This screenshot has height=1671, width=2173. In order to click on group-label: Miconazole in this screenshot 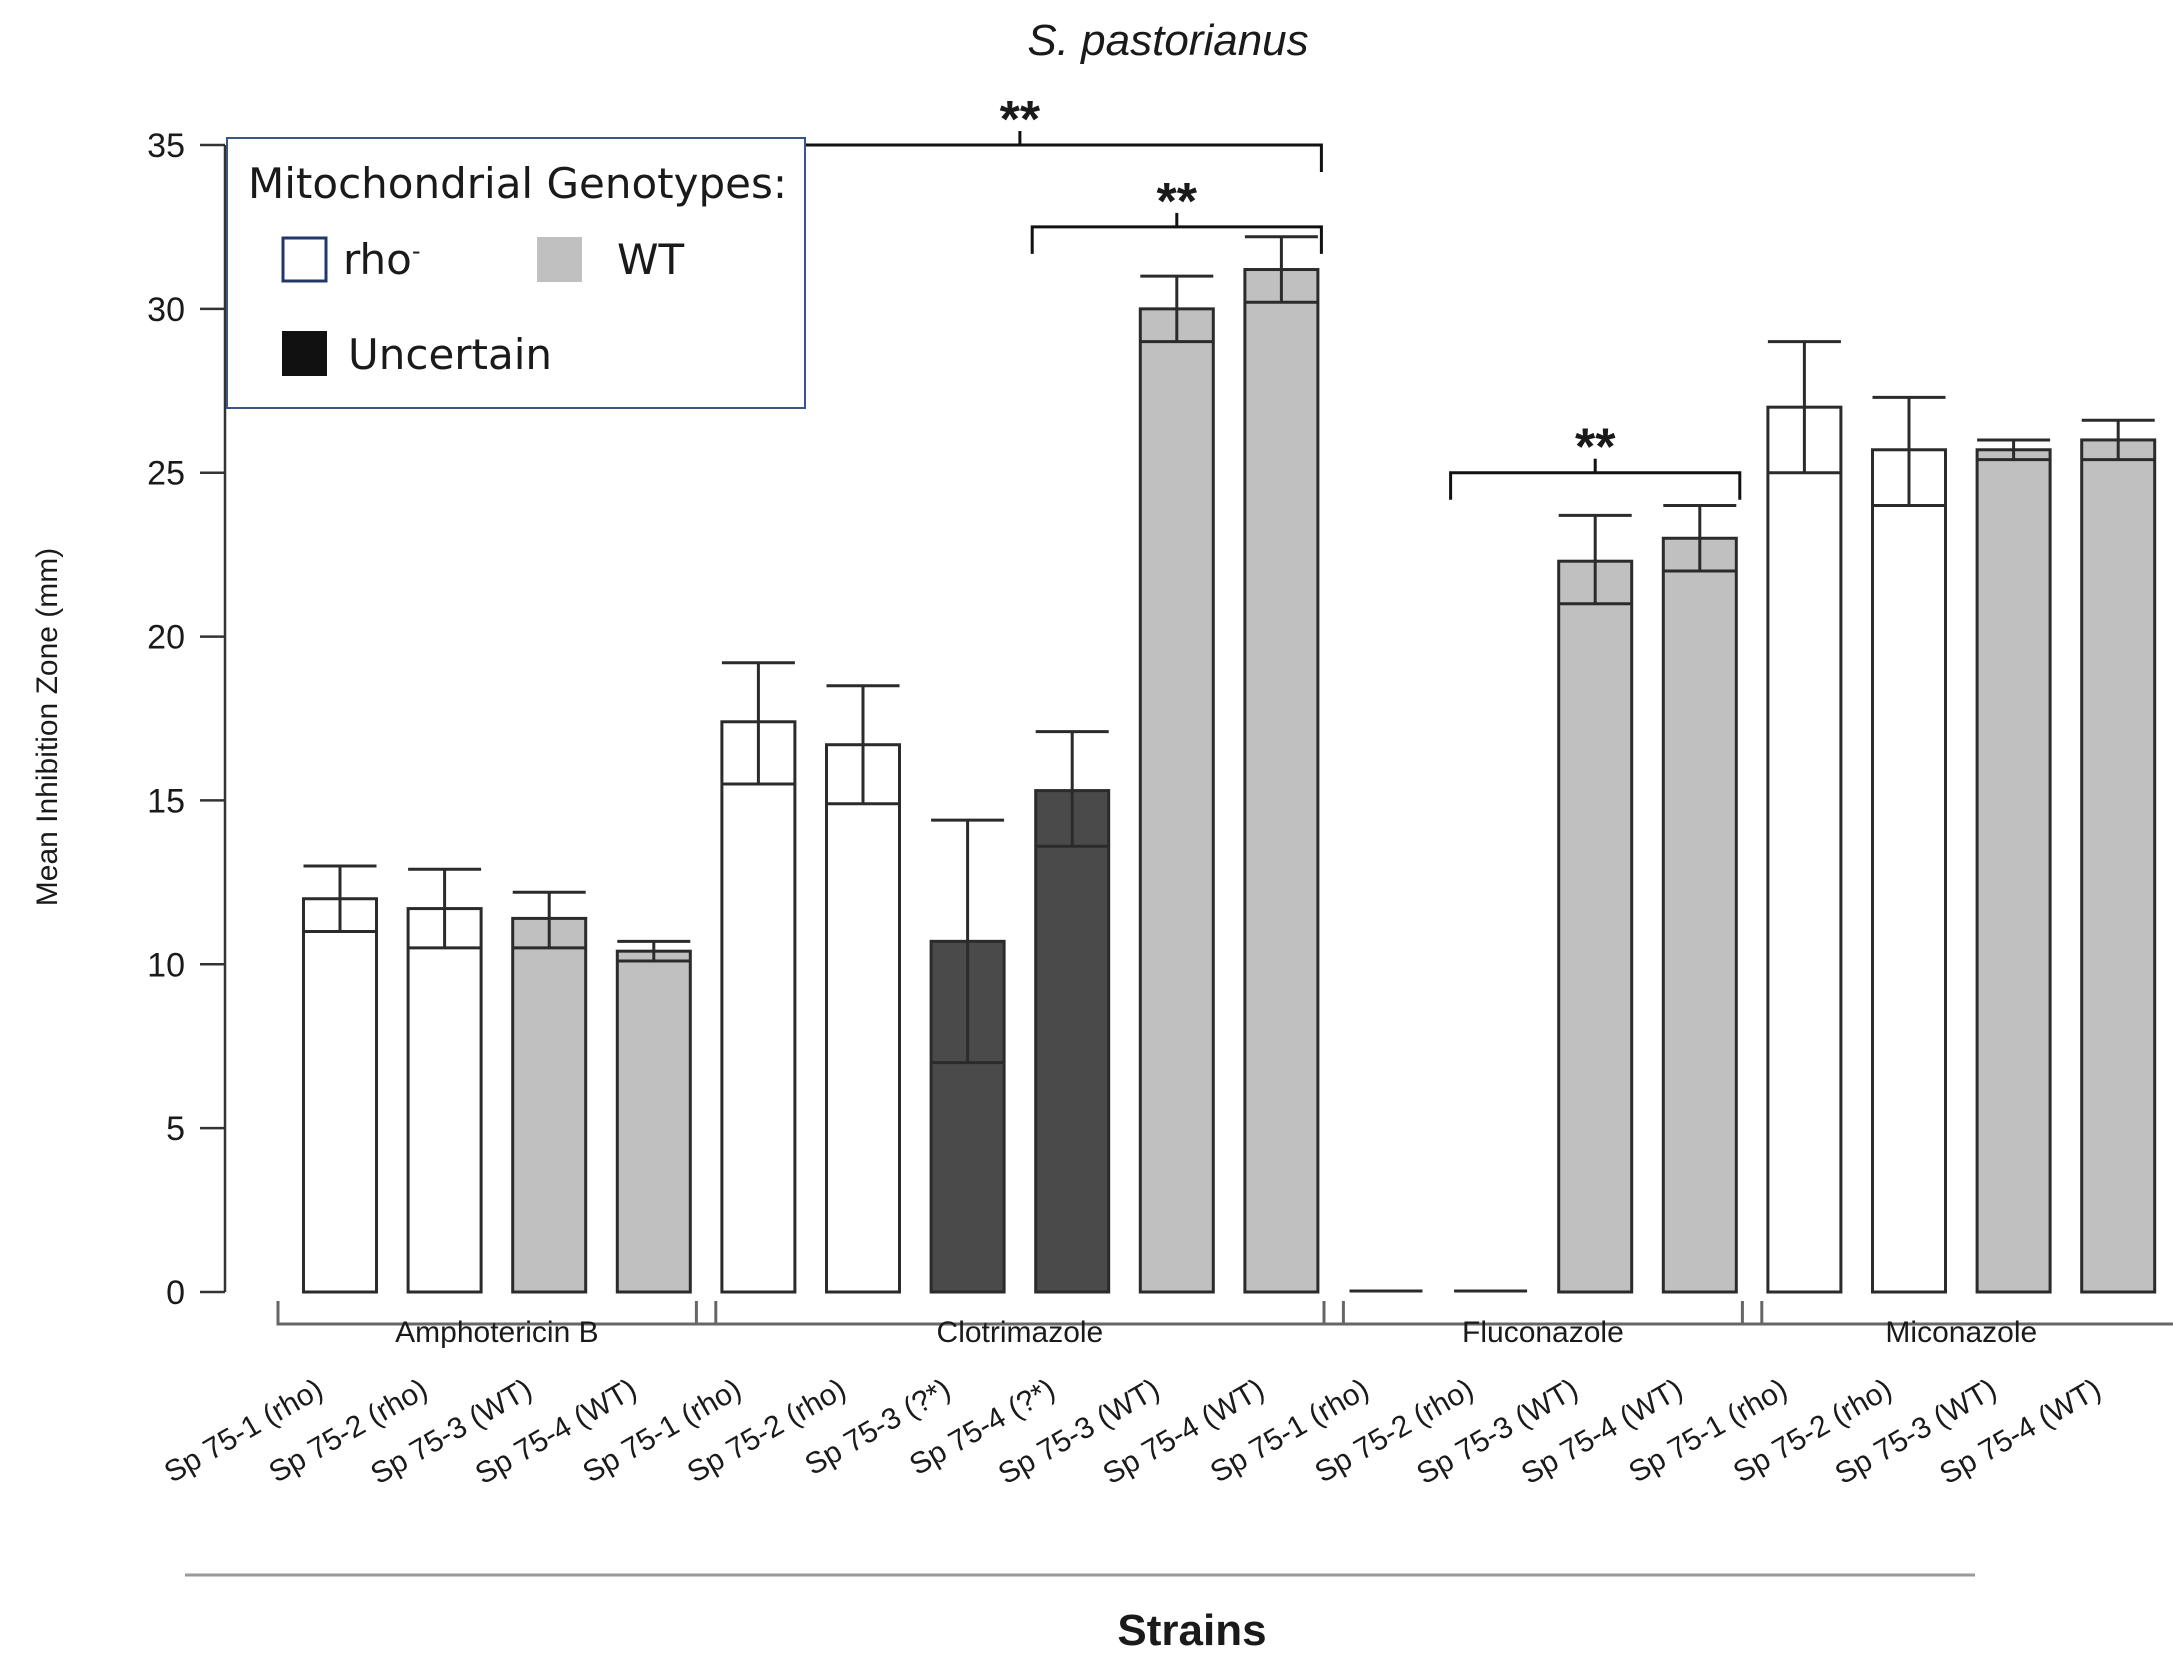, I will do `click(1961, 1332)`.